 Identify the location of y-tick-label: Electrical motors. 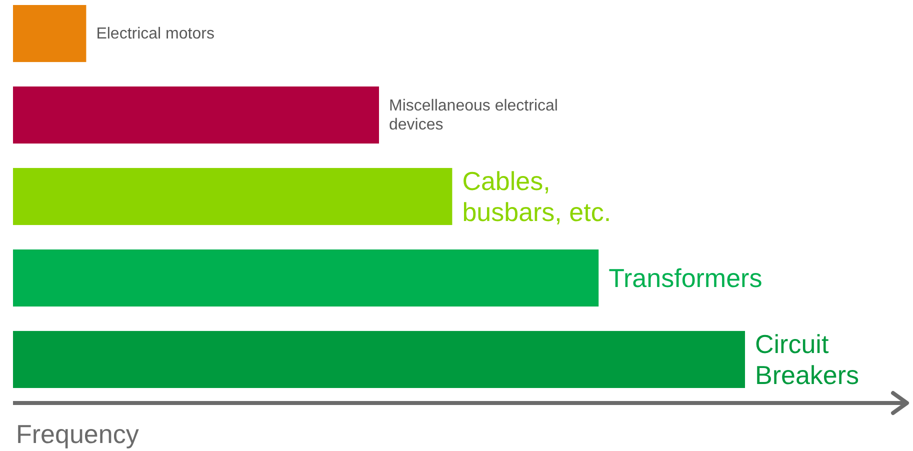
(155, 33).